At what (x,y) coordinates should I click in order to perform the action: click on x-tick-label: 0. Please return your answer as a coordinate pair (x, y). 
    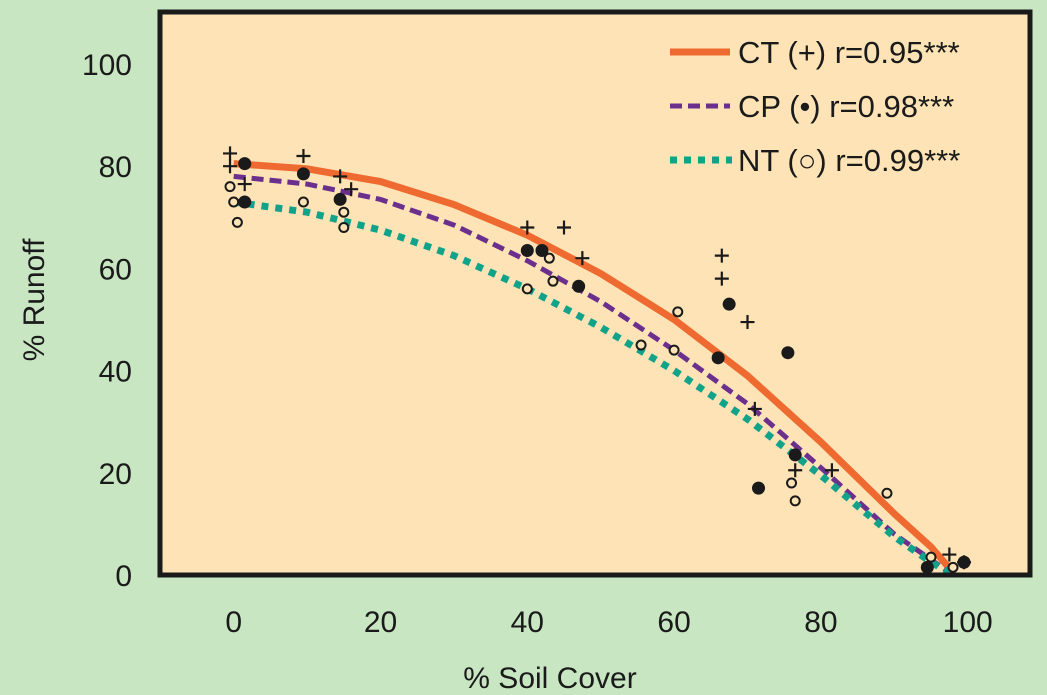
    Looking at the image, I should click on (233, 622).